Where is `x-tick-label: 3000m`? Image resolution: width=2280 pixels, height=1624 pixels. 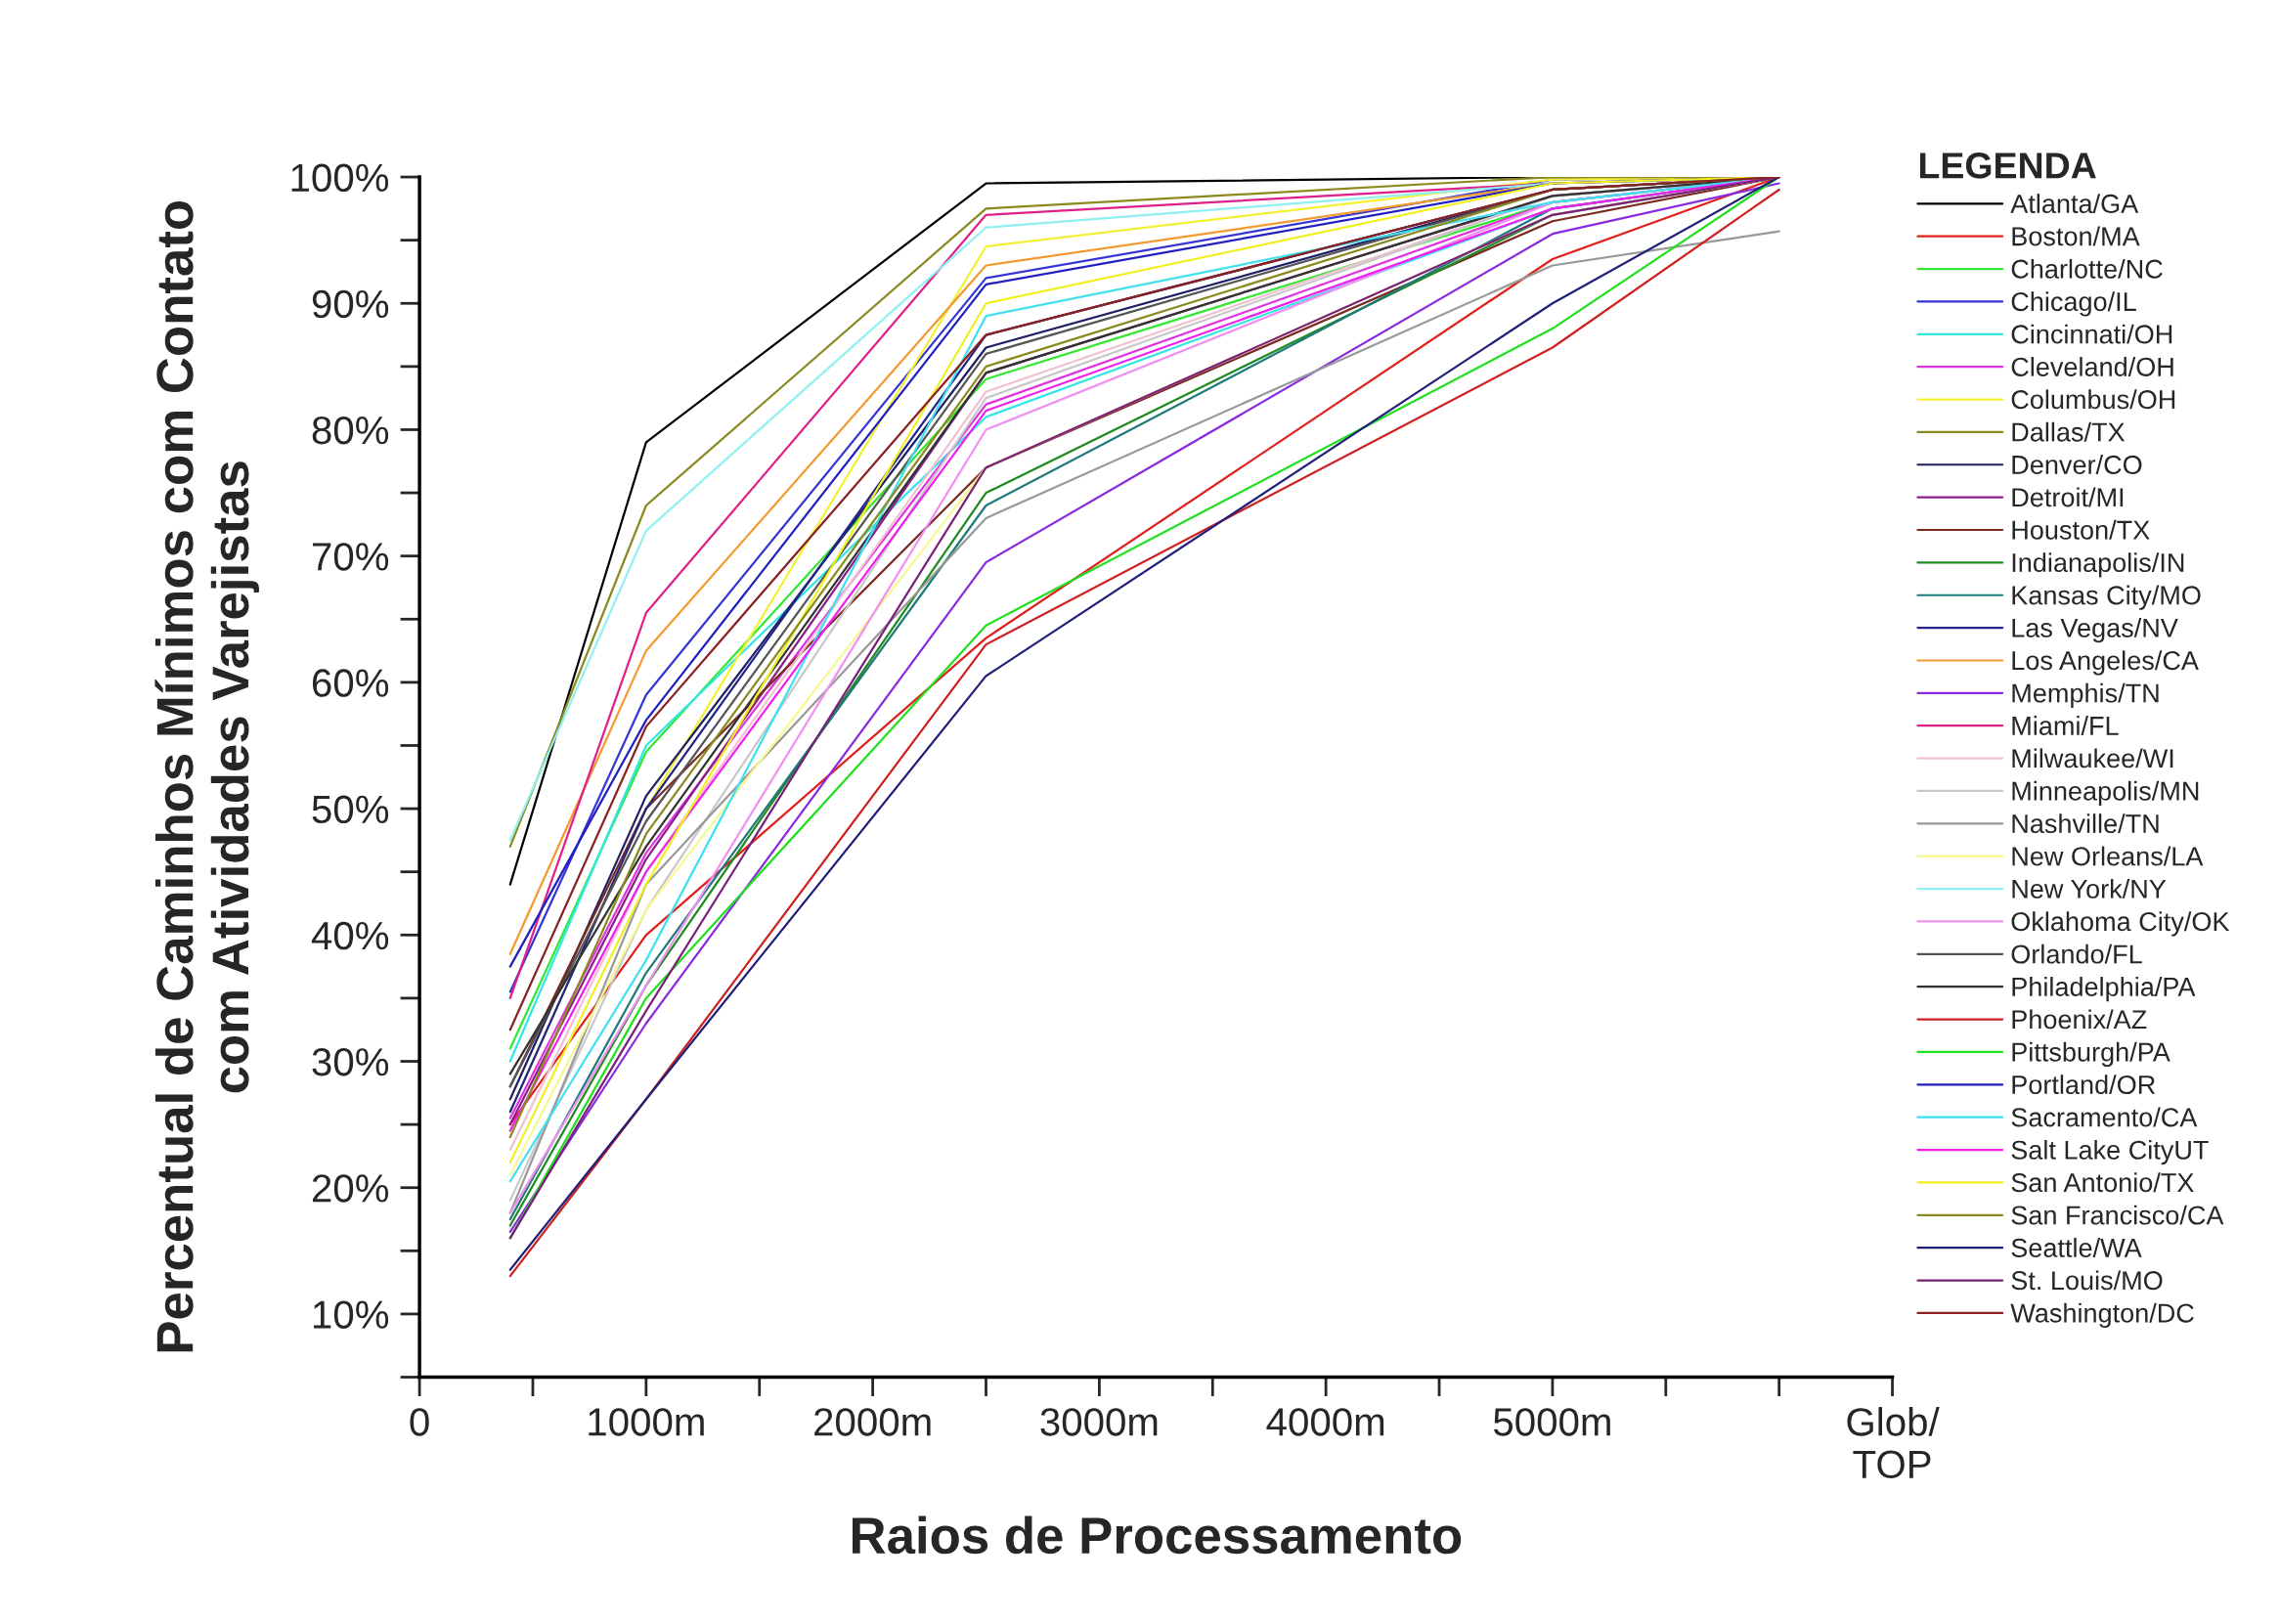
x-tick-label: 3000m is located at coordinates (1099, 1422).